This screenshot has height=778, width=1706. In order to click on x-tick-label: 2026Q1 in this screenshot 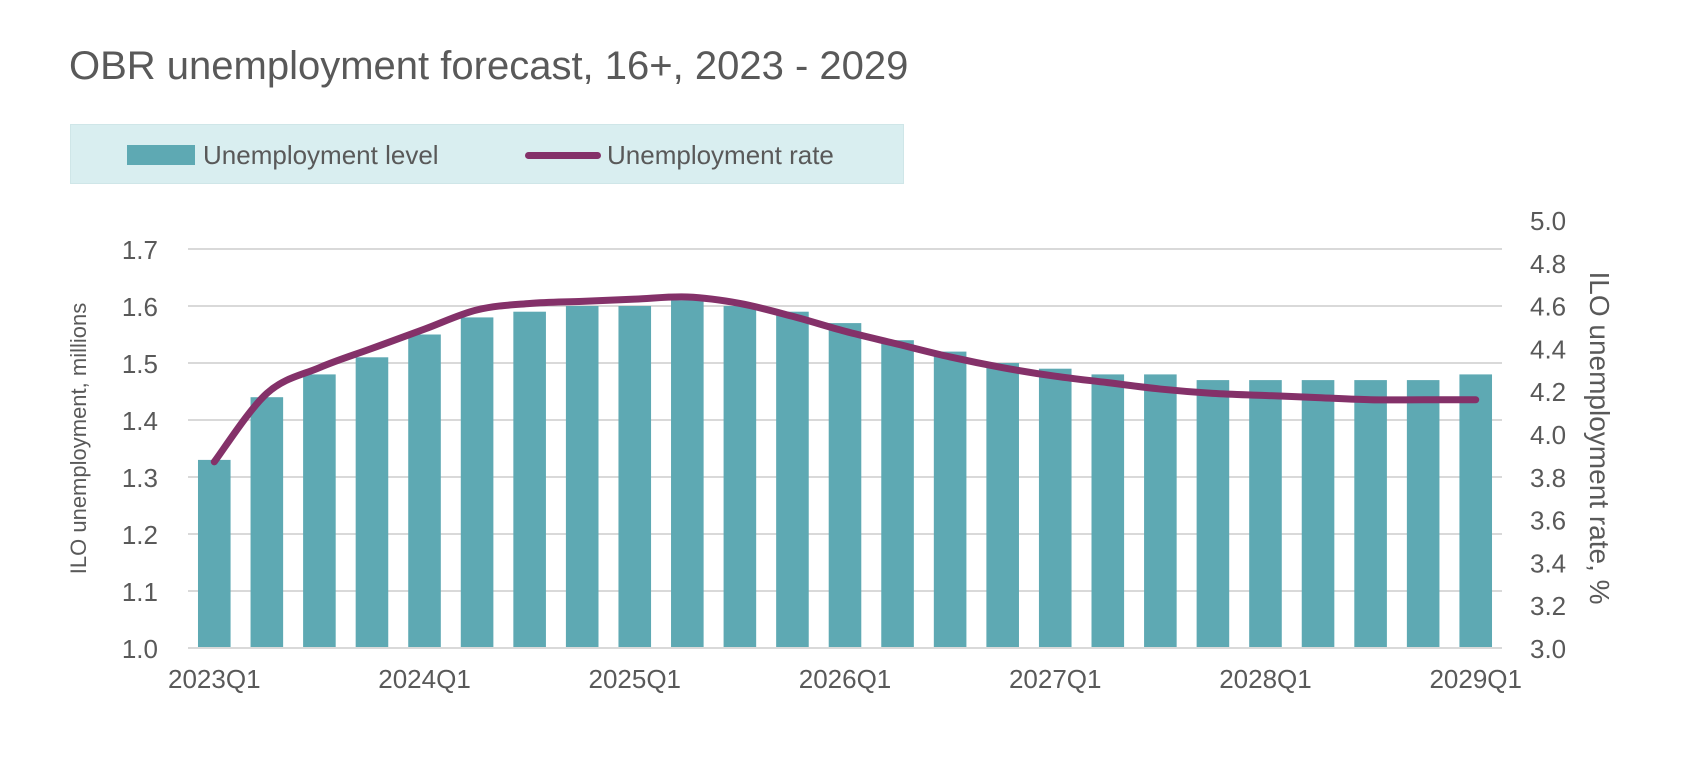, I will do `click(845, 679)`.